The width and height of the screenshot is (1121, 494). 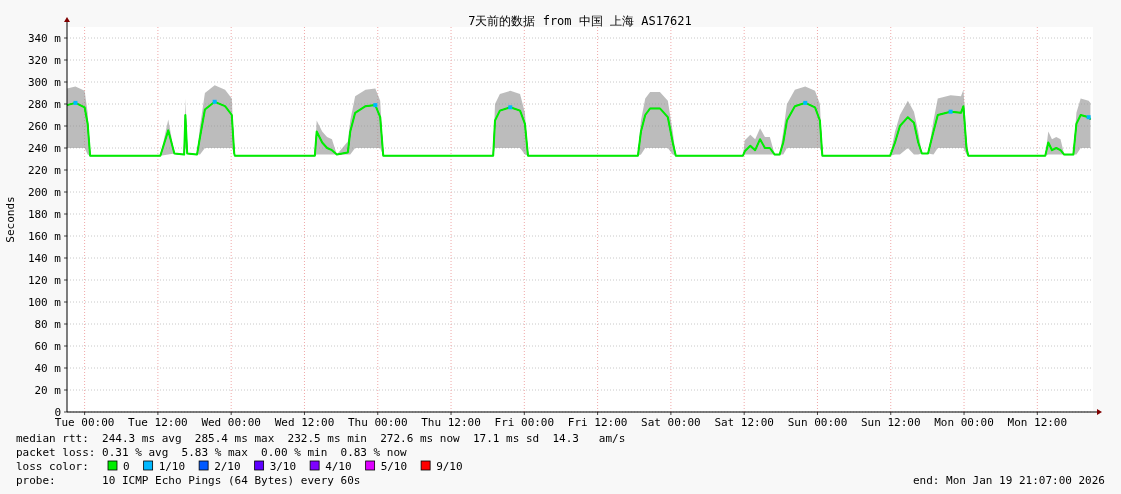 What do you see at coordinates (158, 422) in the screenshot?
I see `x-tick-label: Tue 12:00` at bounding box center [158, 422].